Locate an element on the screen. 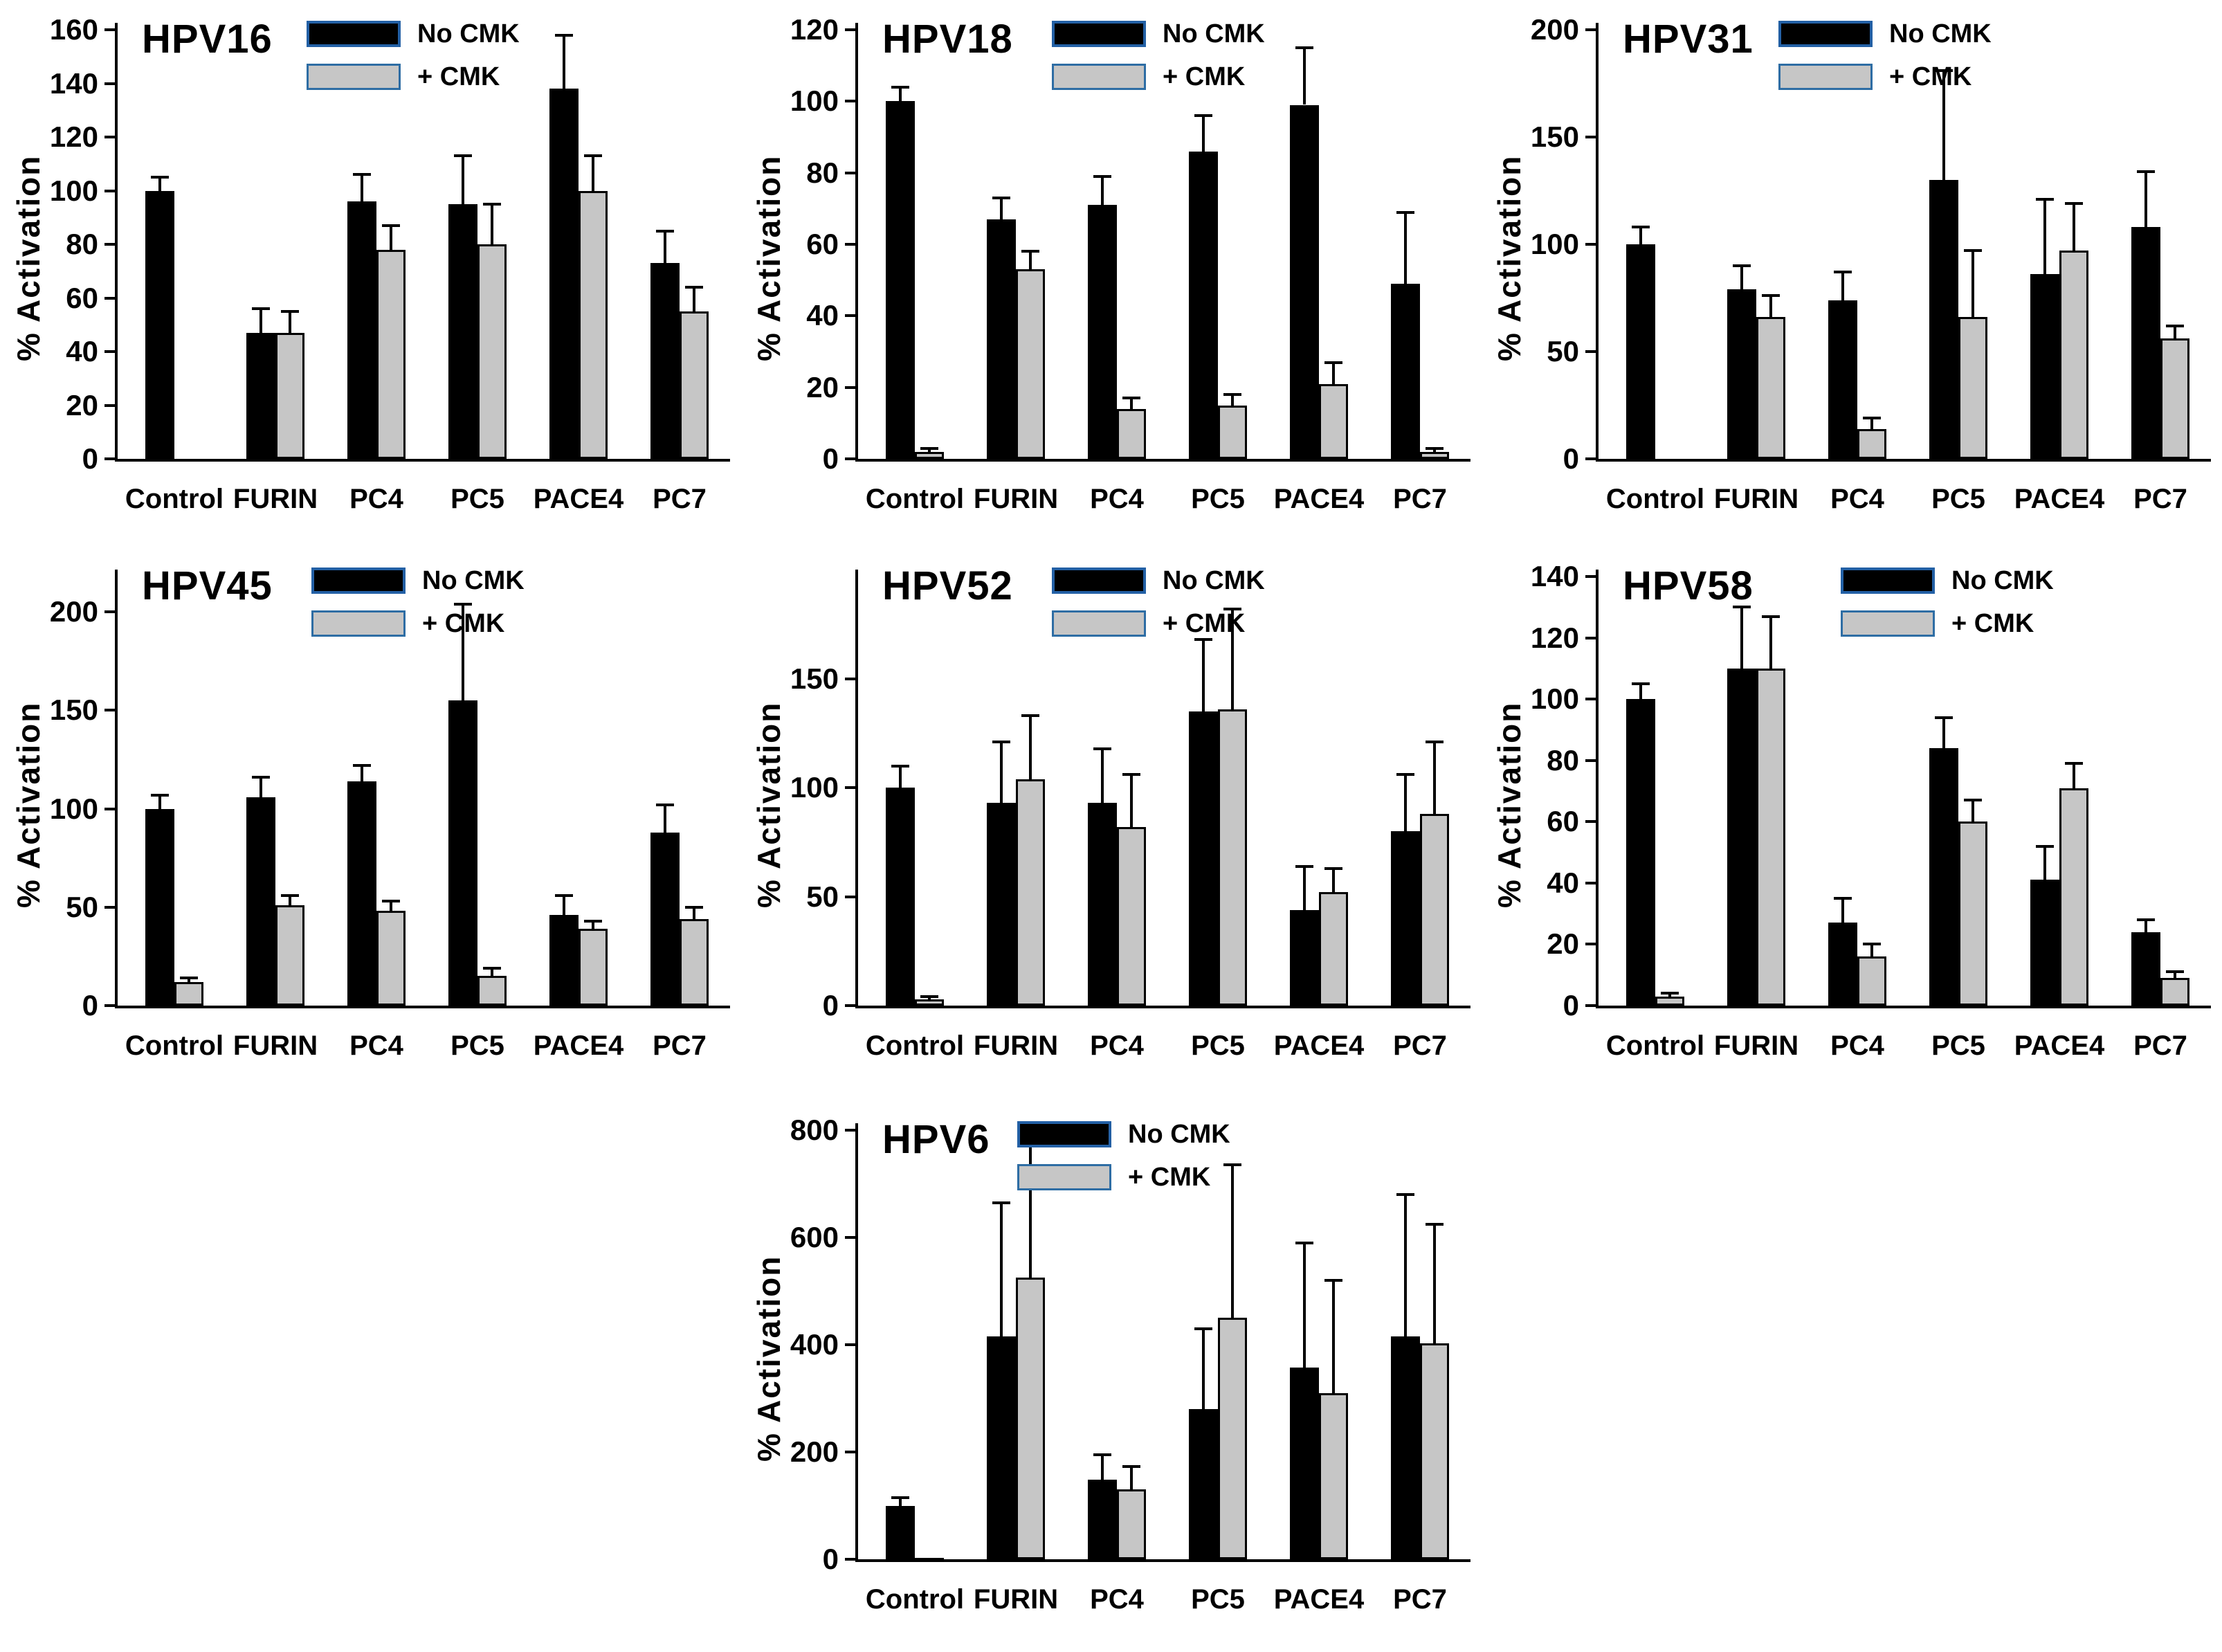 The image size is (2222, 1652). bar-no-cmk-pc5 is located at coordinates (1203, 858).